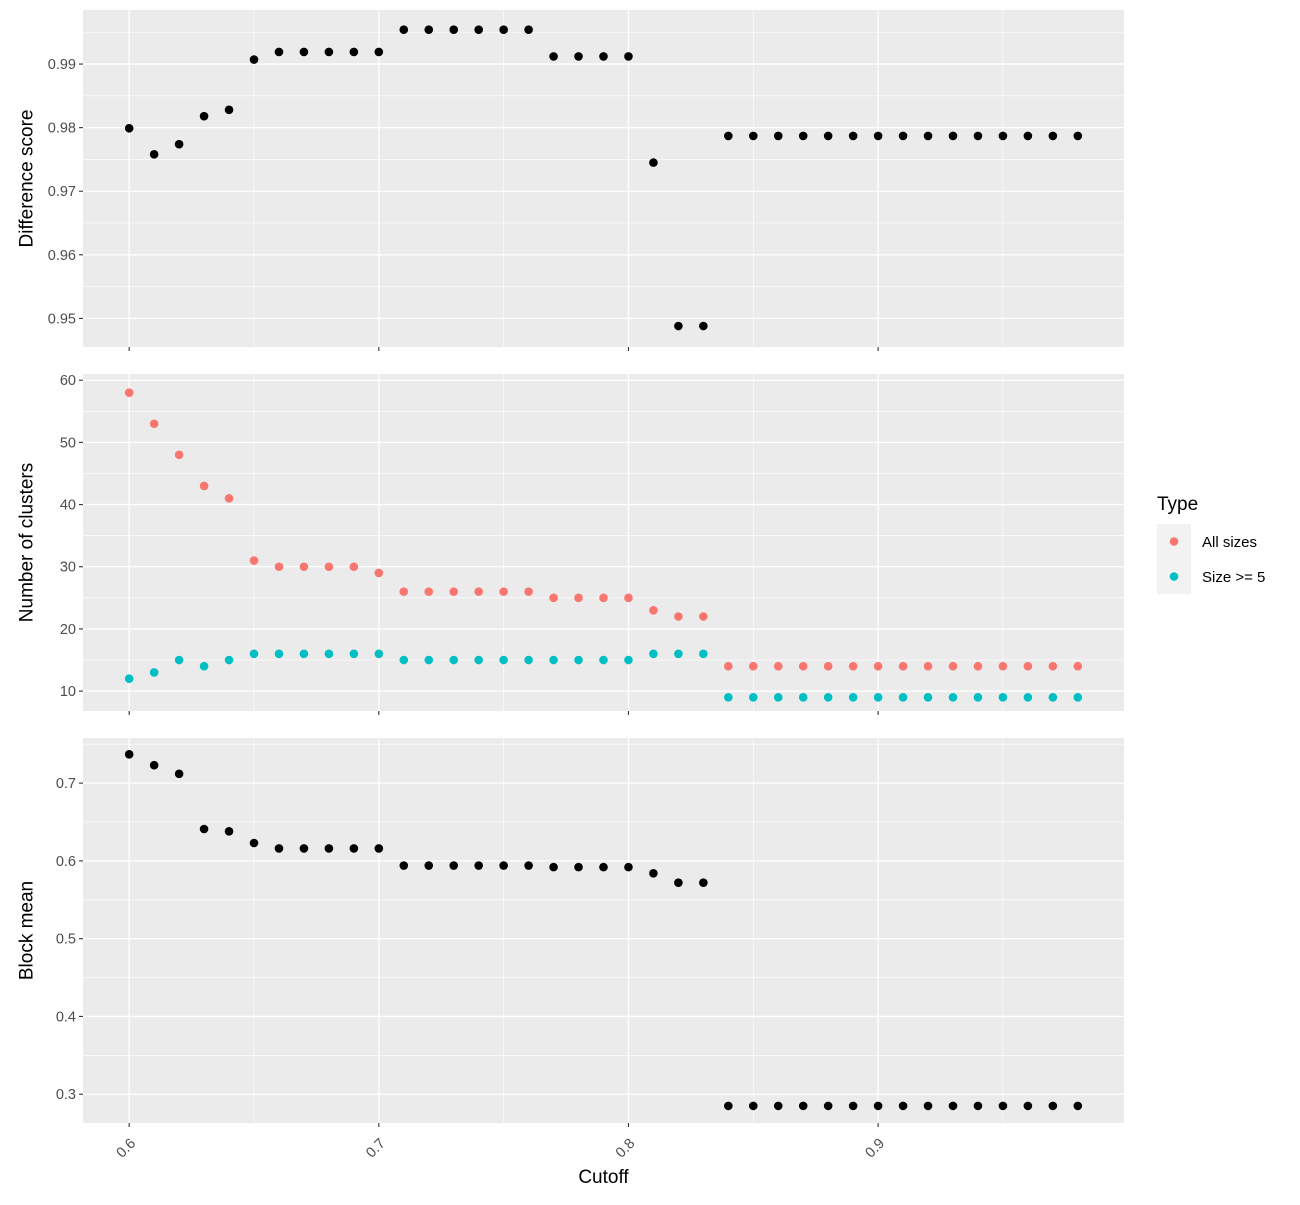 The height and width of the screenshot is (1205, 1300). Describe the element at coordinates (68, 692) in the screenshot. I see `y-tick-label: 10` at that location.